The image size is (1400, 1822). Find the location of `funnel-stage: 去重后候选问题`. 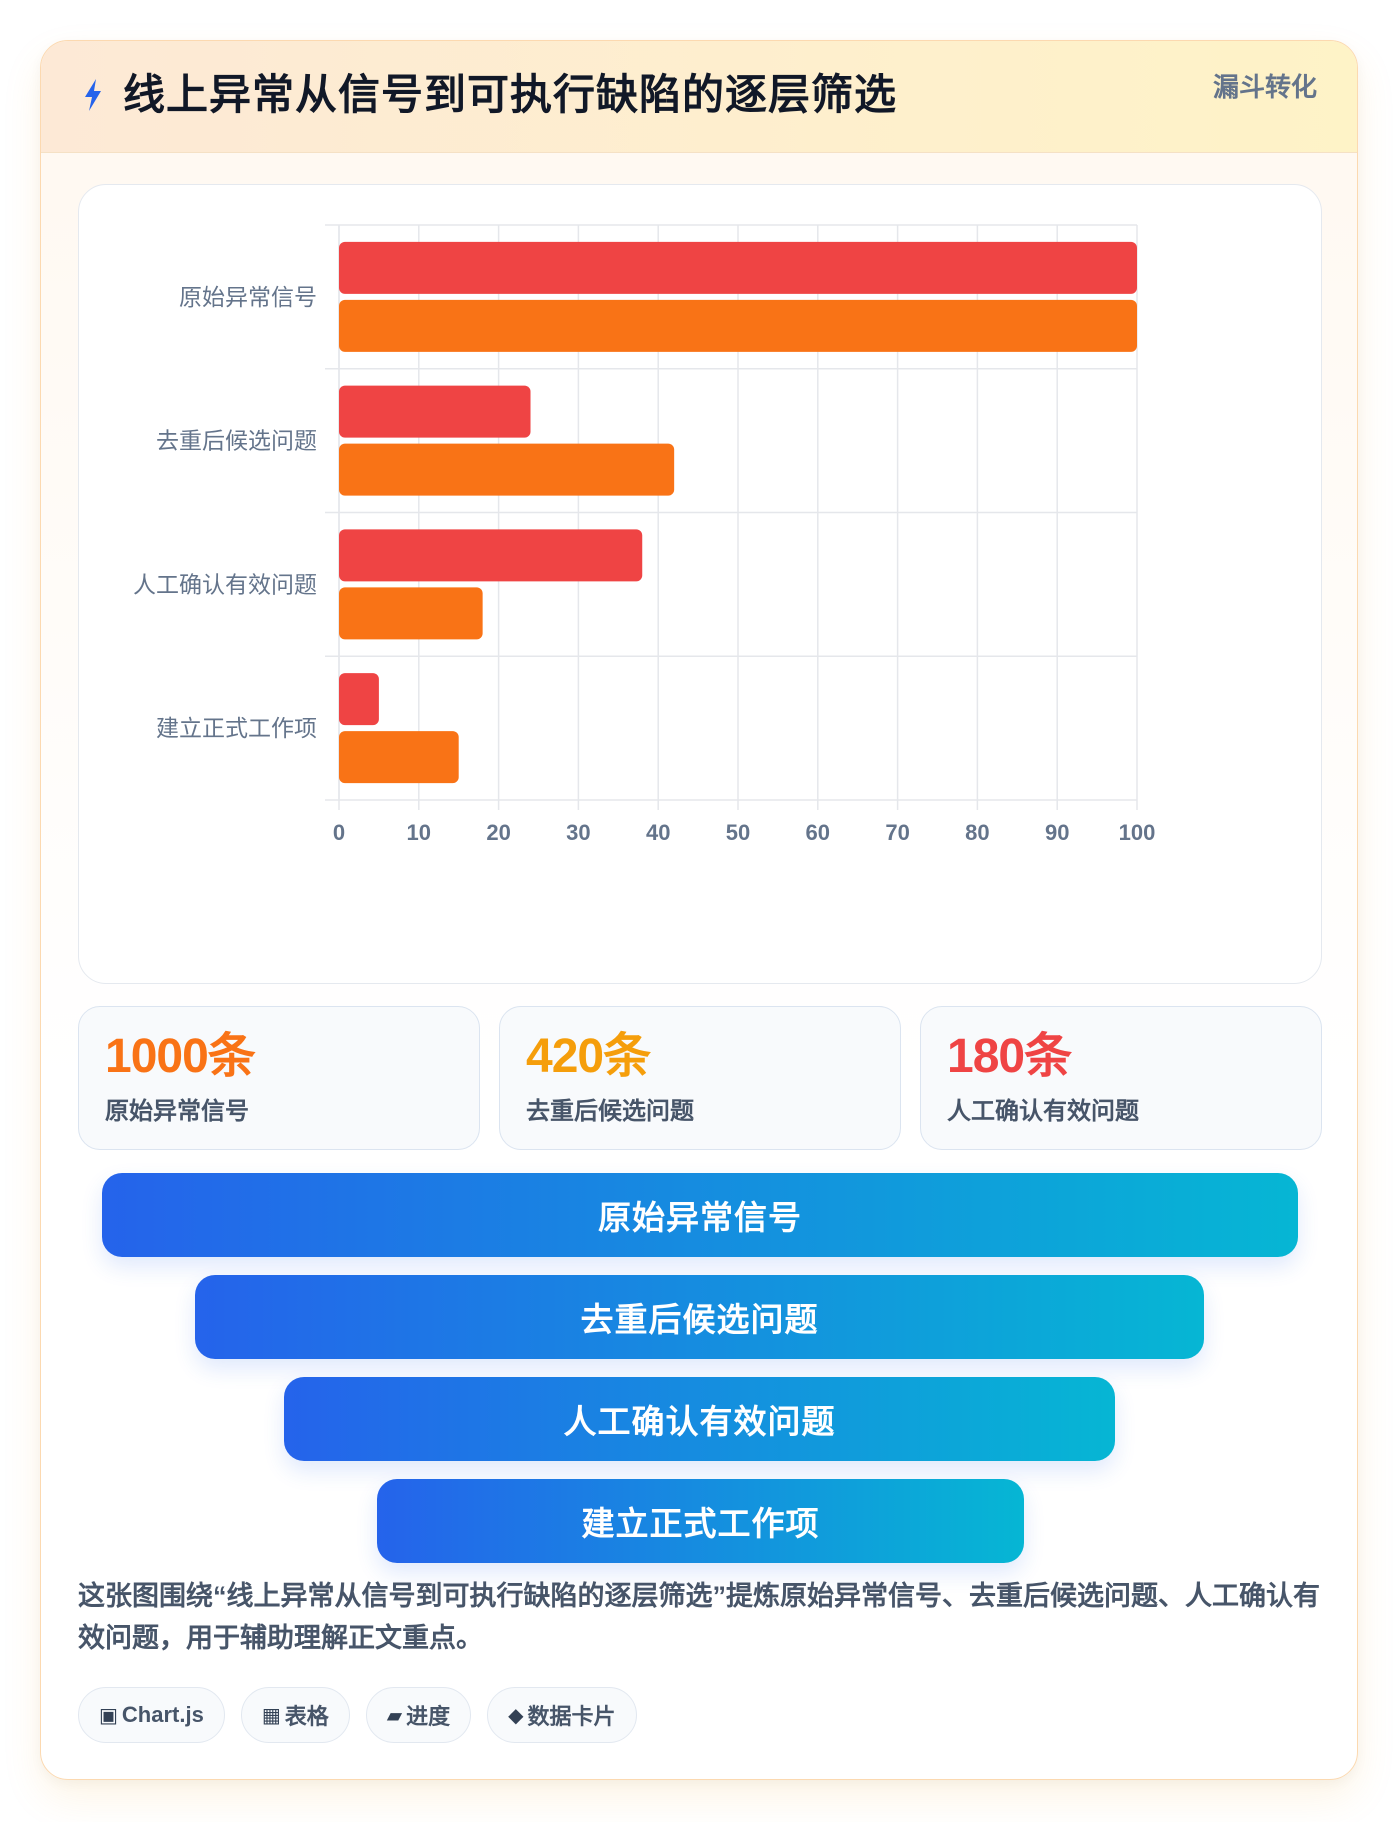

funnel-stage: 去重后候选问题 is located at coordinates (699, 1317).